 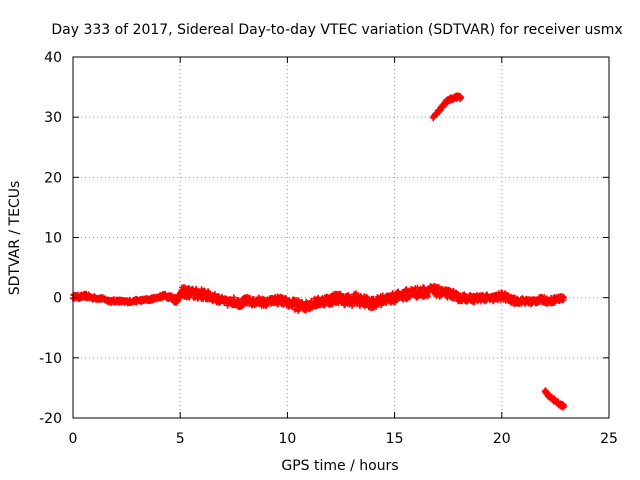 What do you see at coordinates (50, 359) in the screenshot?
I see `y-tick-label: -10` at bounding box center [50, 359].